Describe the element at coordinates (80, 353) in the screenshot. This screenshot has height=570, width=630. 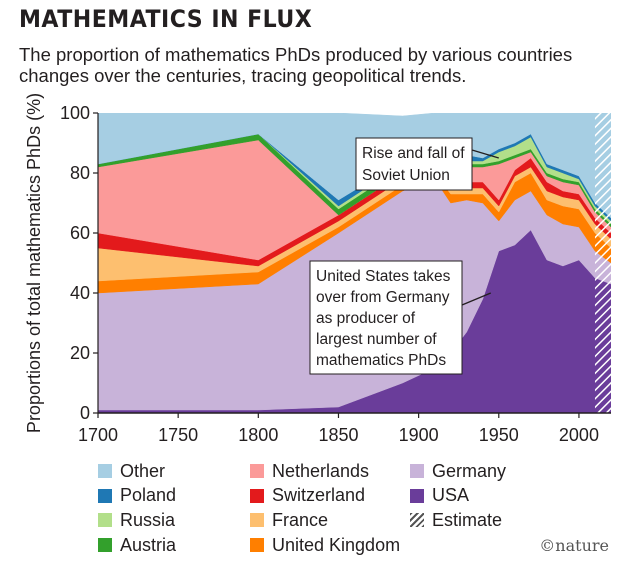
I see `y-tick-label: 20` at that location.